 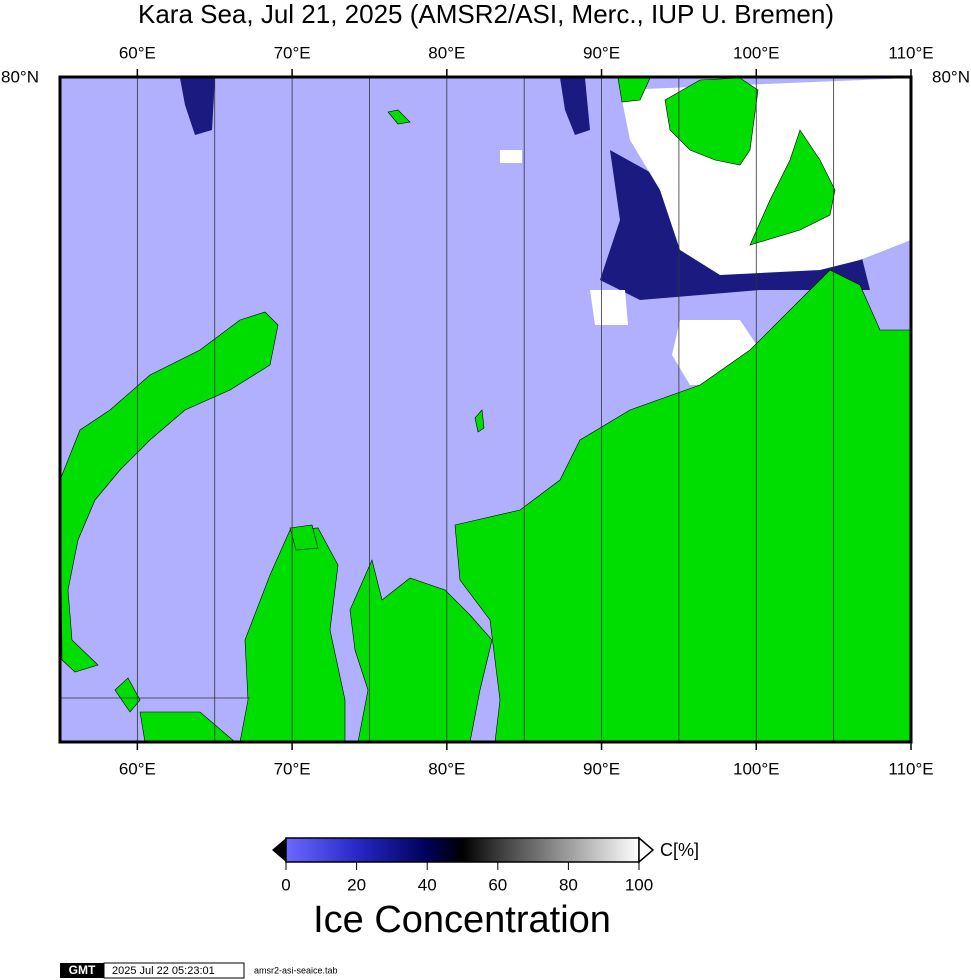 I want to click on colorbar-tick-label: 40, so click(x=427, y=884).